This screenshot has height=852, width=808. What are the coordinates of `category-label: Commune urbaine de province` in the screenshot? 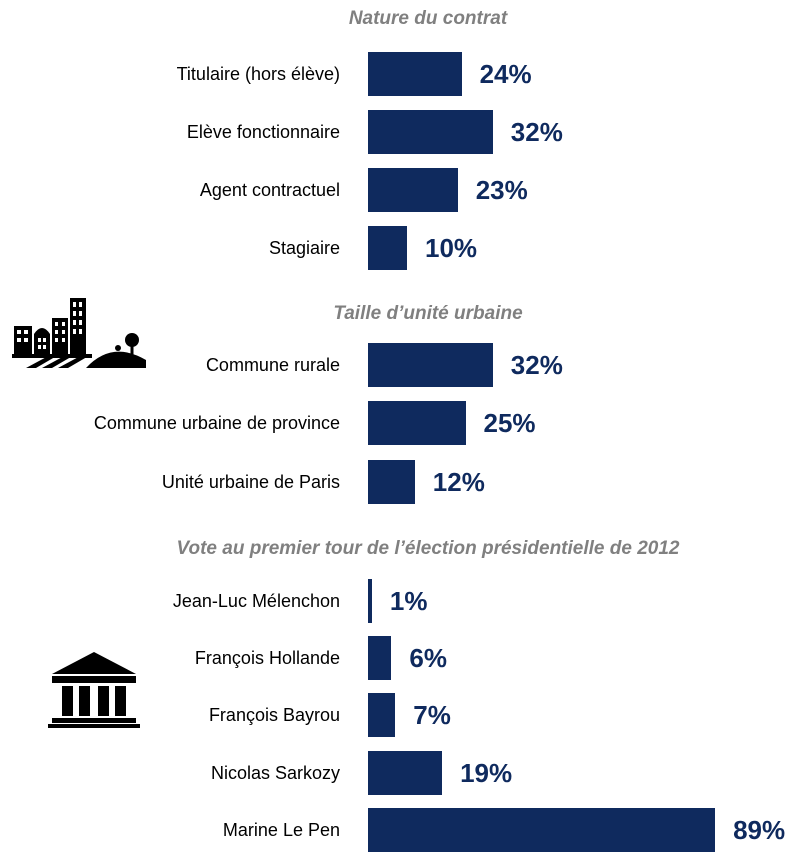 It's located at (216, 423).